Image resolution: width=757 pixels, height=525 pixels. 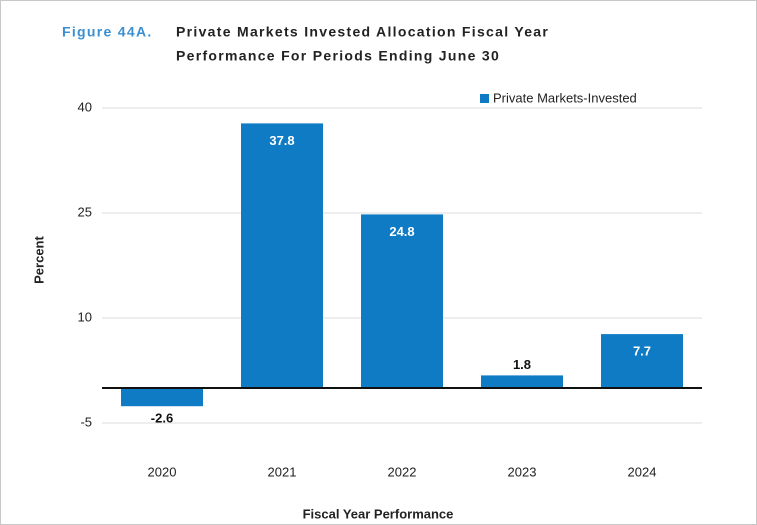 What do you see at coordinates (38, 259) in the screenshot?
I see `y-axis-label: Percent` at bounding box center [38, 259].